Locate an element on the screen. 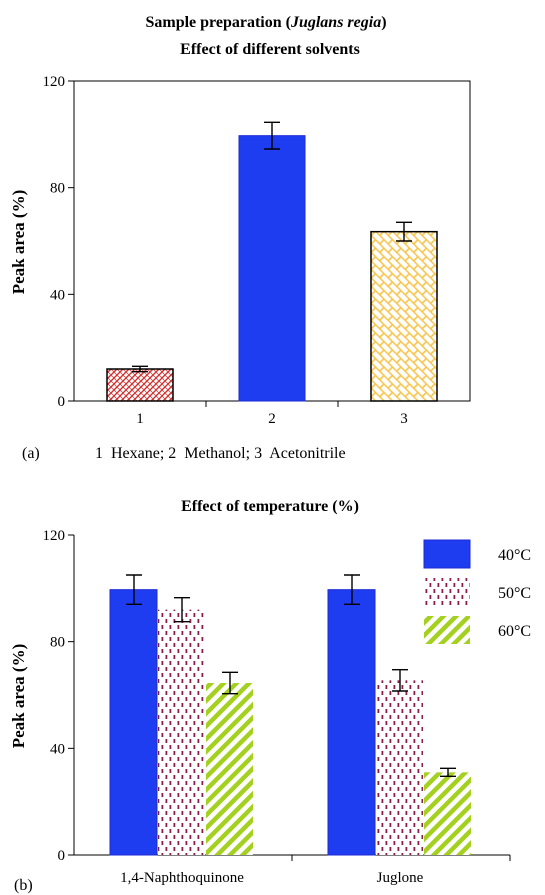 The height and width of the screenshot is (895, 545). chart-a-x-tick-label: 1 is located at coordinates (140, 419).